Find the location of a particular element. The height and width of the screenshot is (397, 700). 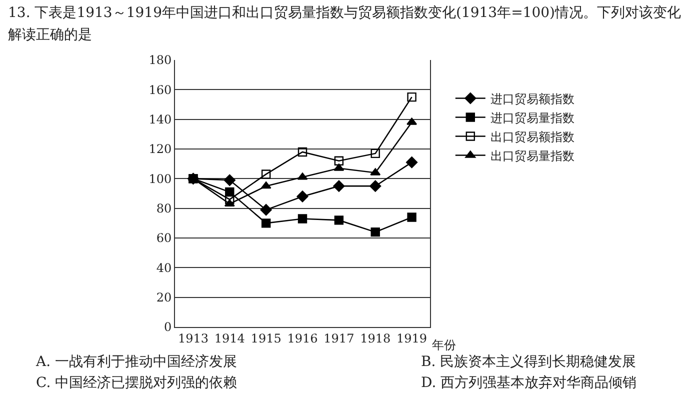

text: B. 民族资本主义得到长期稳健发展 is located at coordinates (529, 362).